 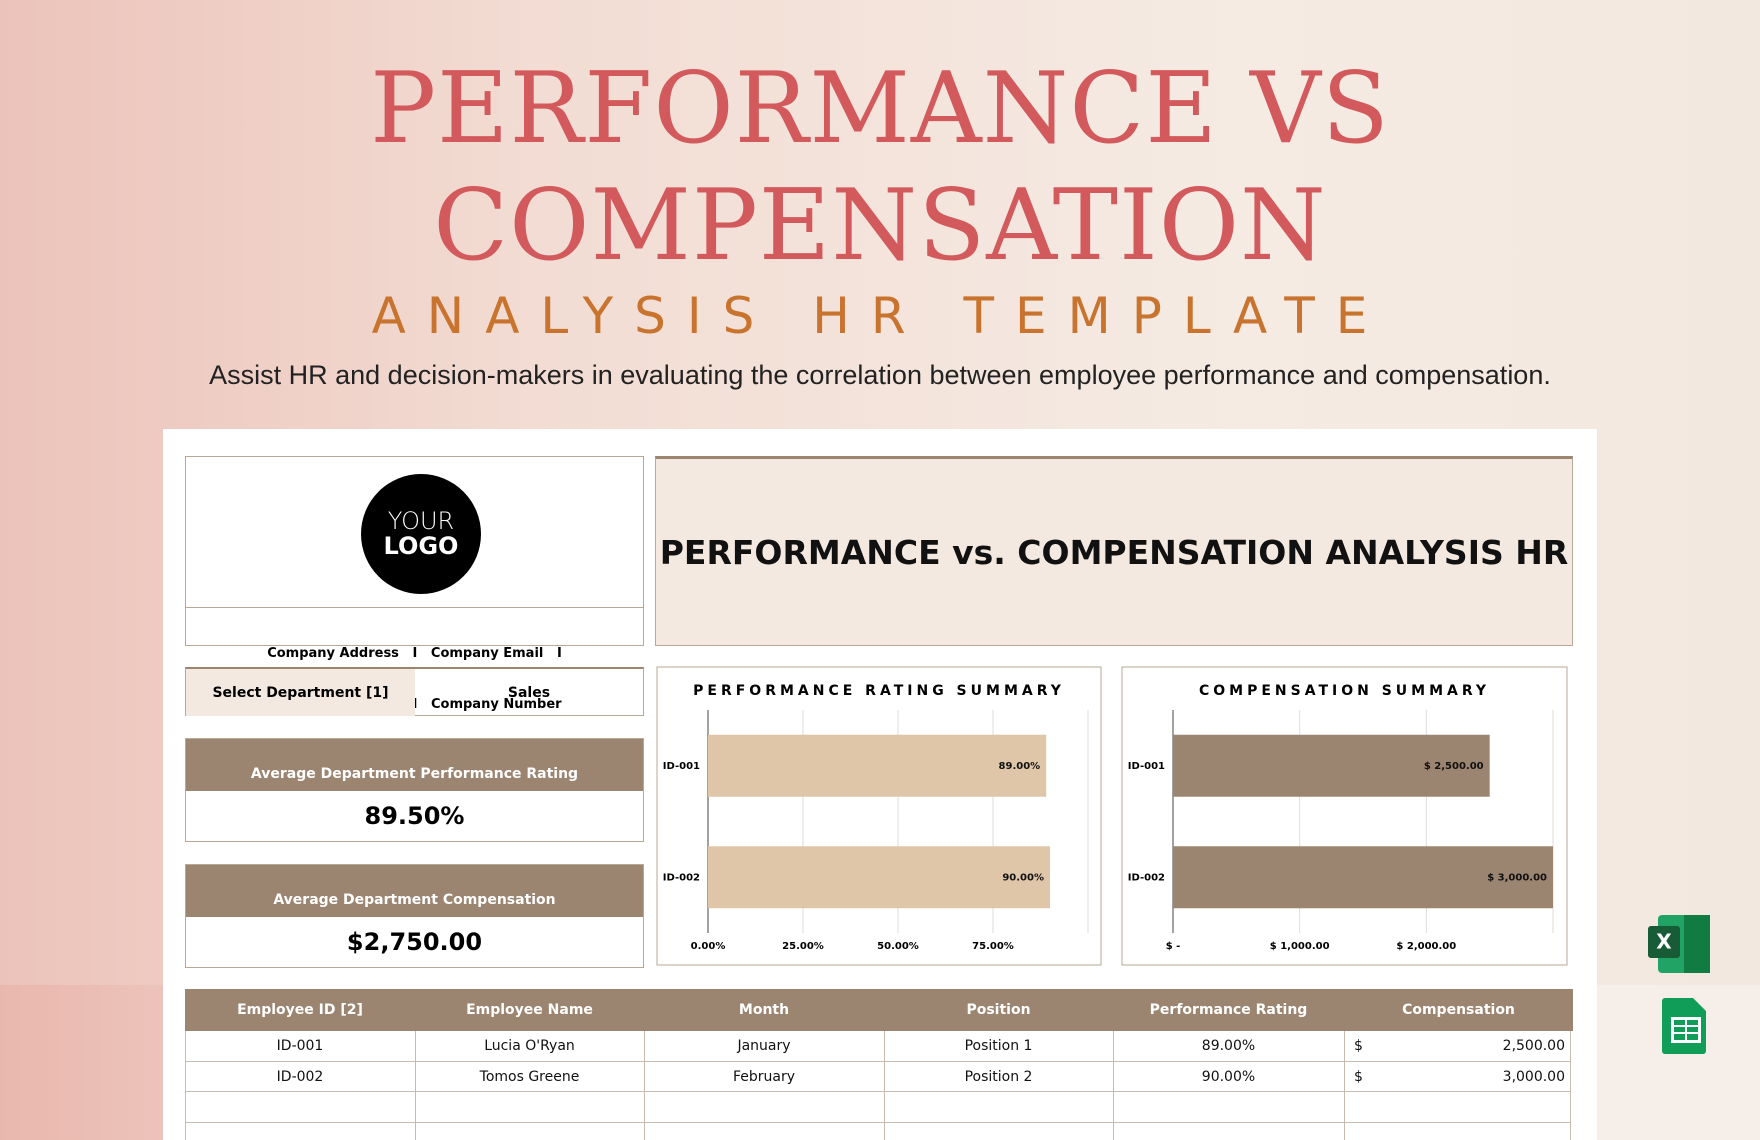 I want to click on department-filter: Select Department [1] Sales, so click(x=414, y=691).